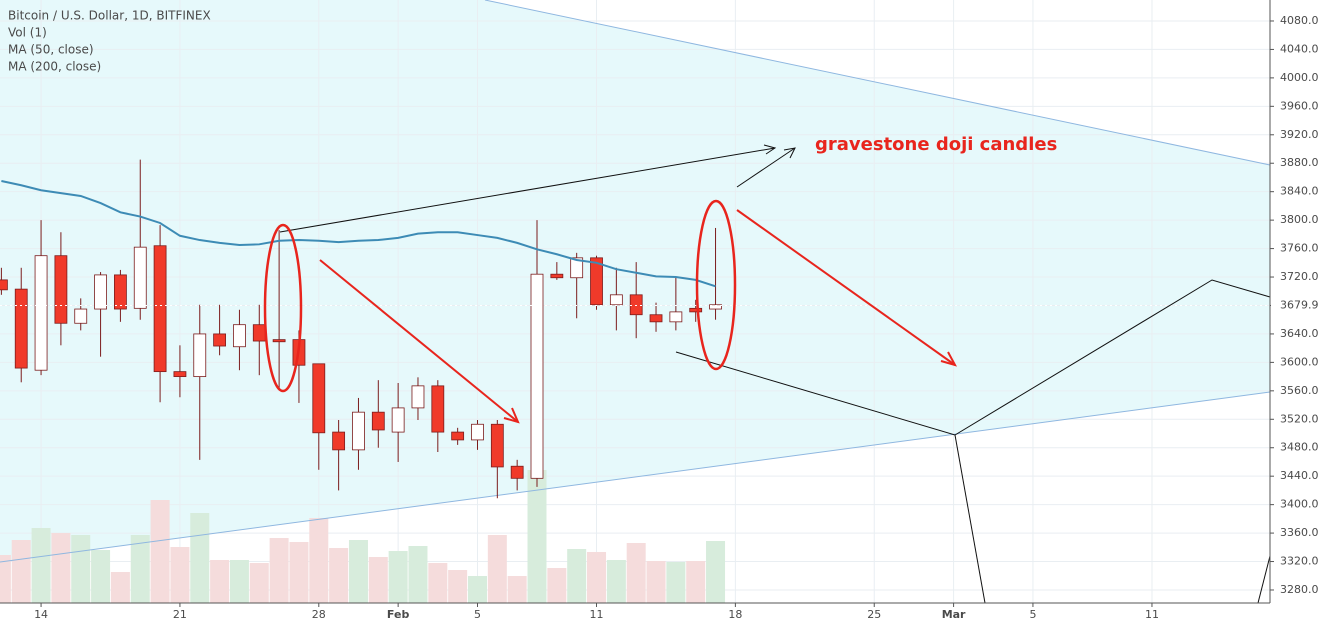  I want to click on y-tick-label: 3760.0, so click(1299, 248).